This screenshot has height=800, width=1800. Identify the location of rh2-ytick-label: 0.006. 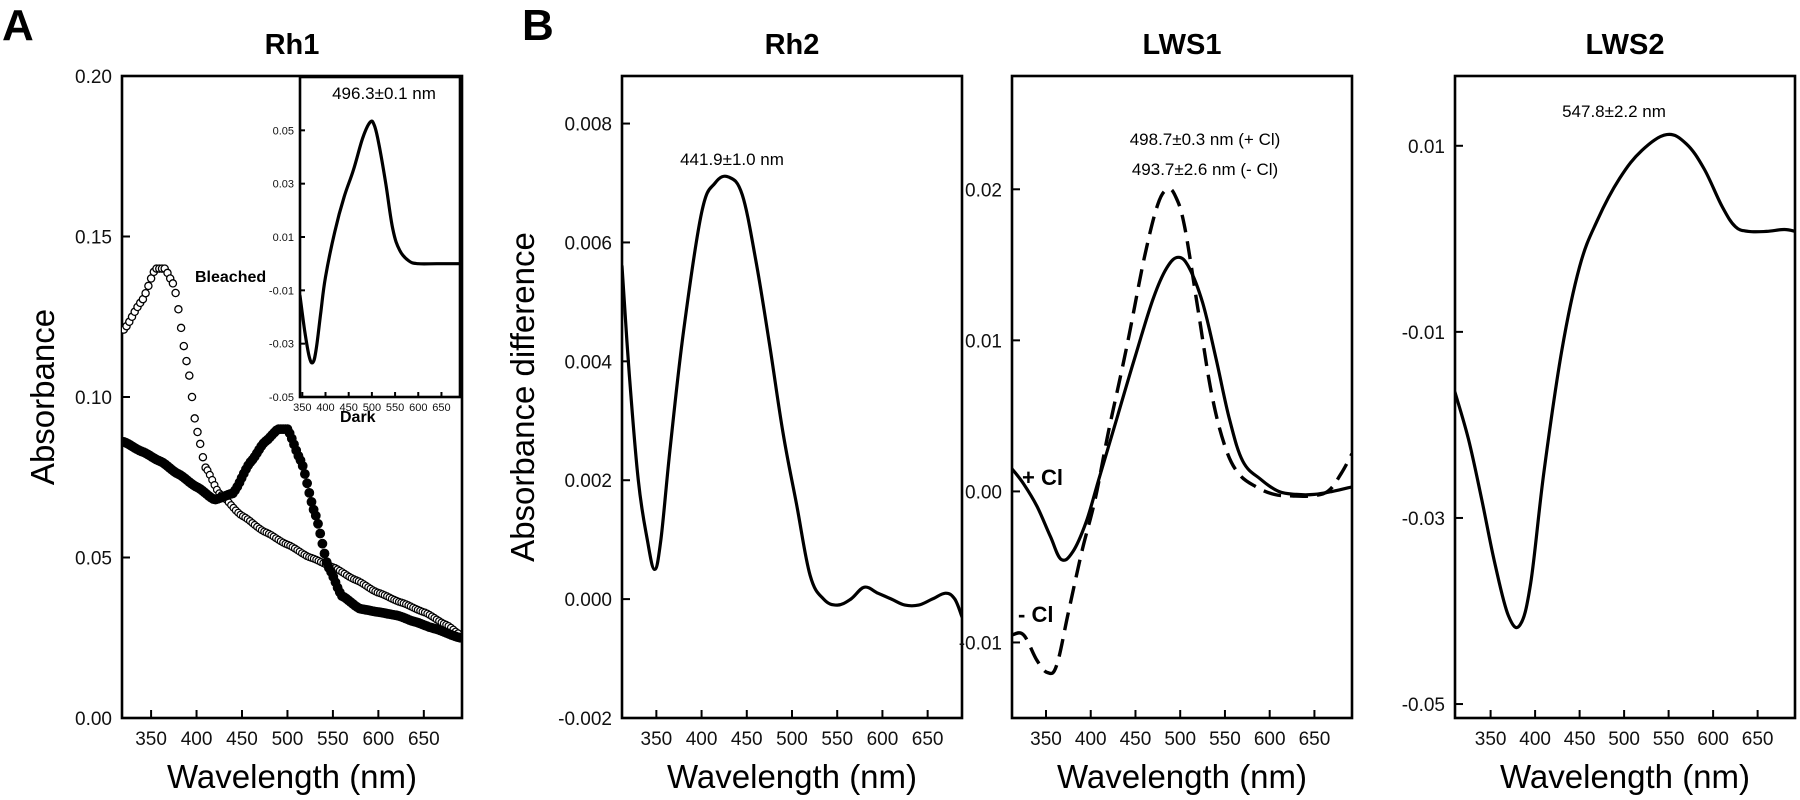
(588, 243).